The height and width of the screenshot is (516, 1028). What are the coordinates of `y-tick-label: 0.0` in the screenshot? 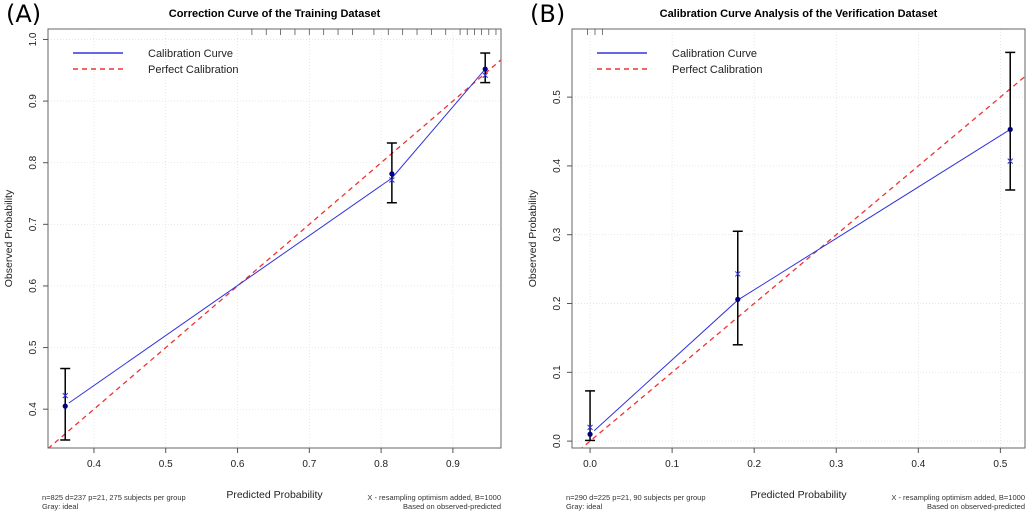 It's located at (557, 441).